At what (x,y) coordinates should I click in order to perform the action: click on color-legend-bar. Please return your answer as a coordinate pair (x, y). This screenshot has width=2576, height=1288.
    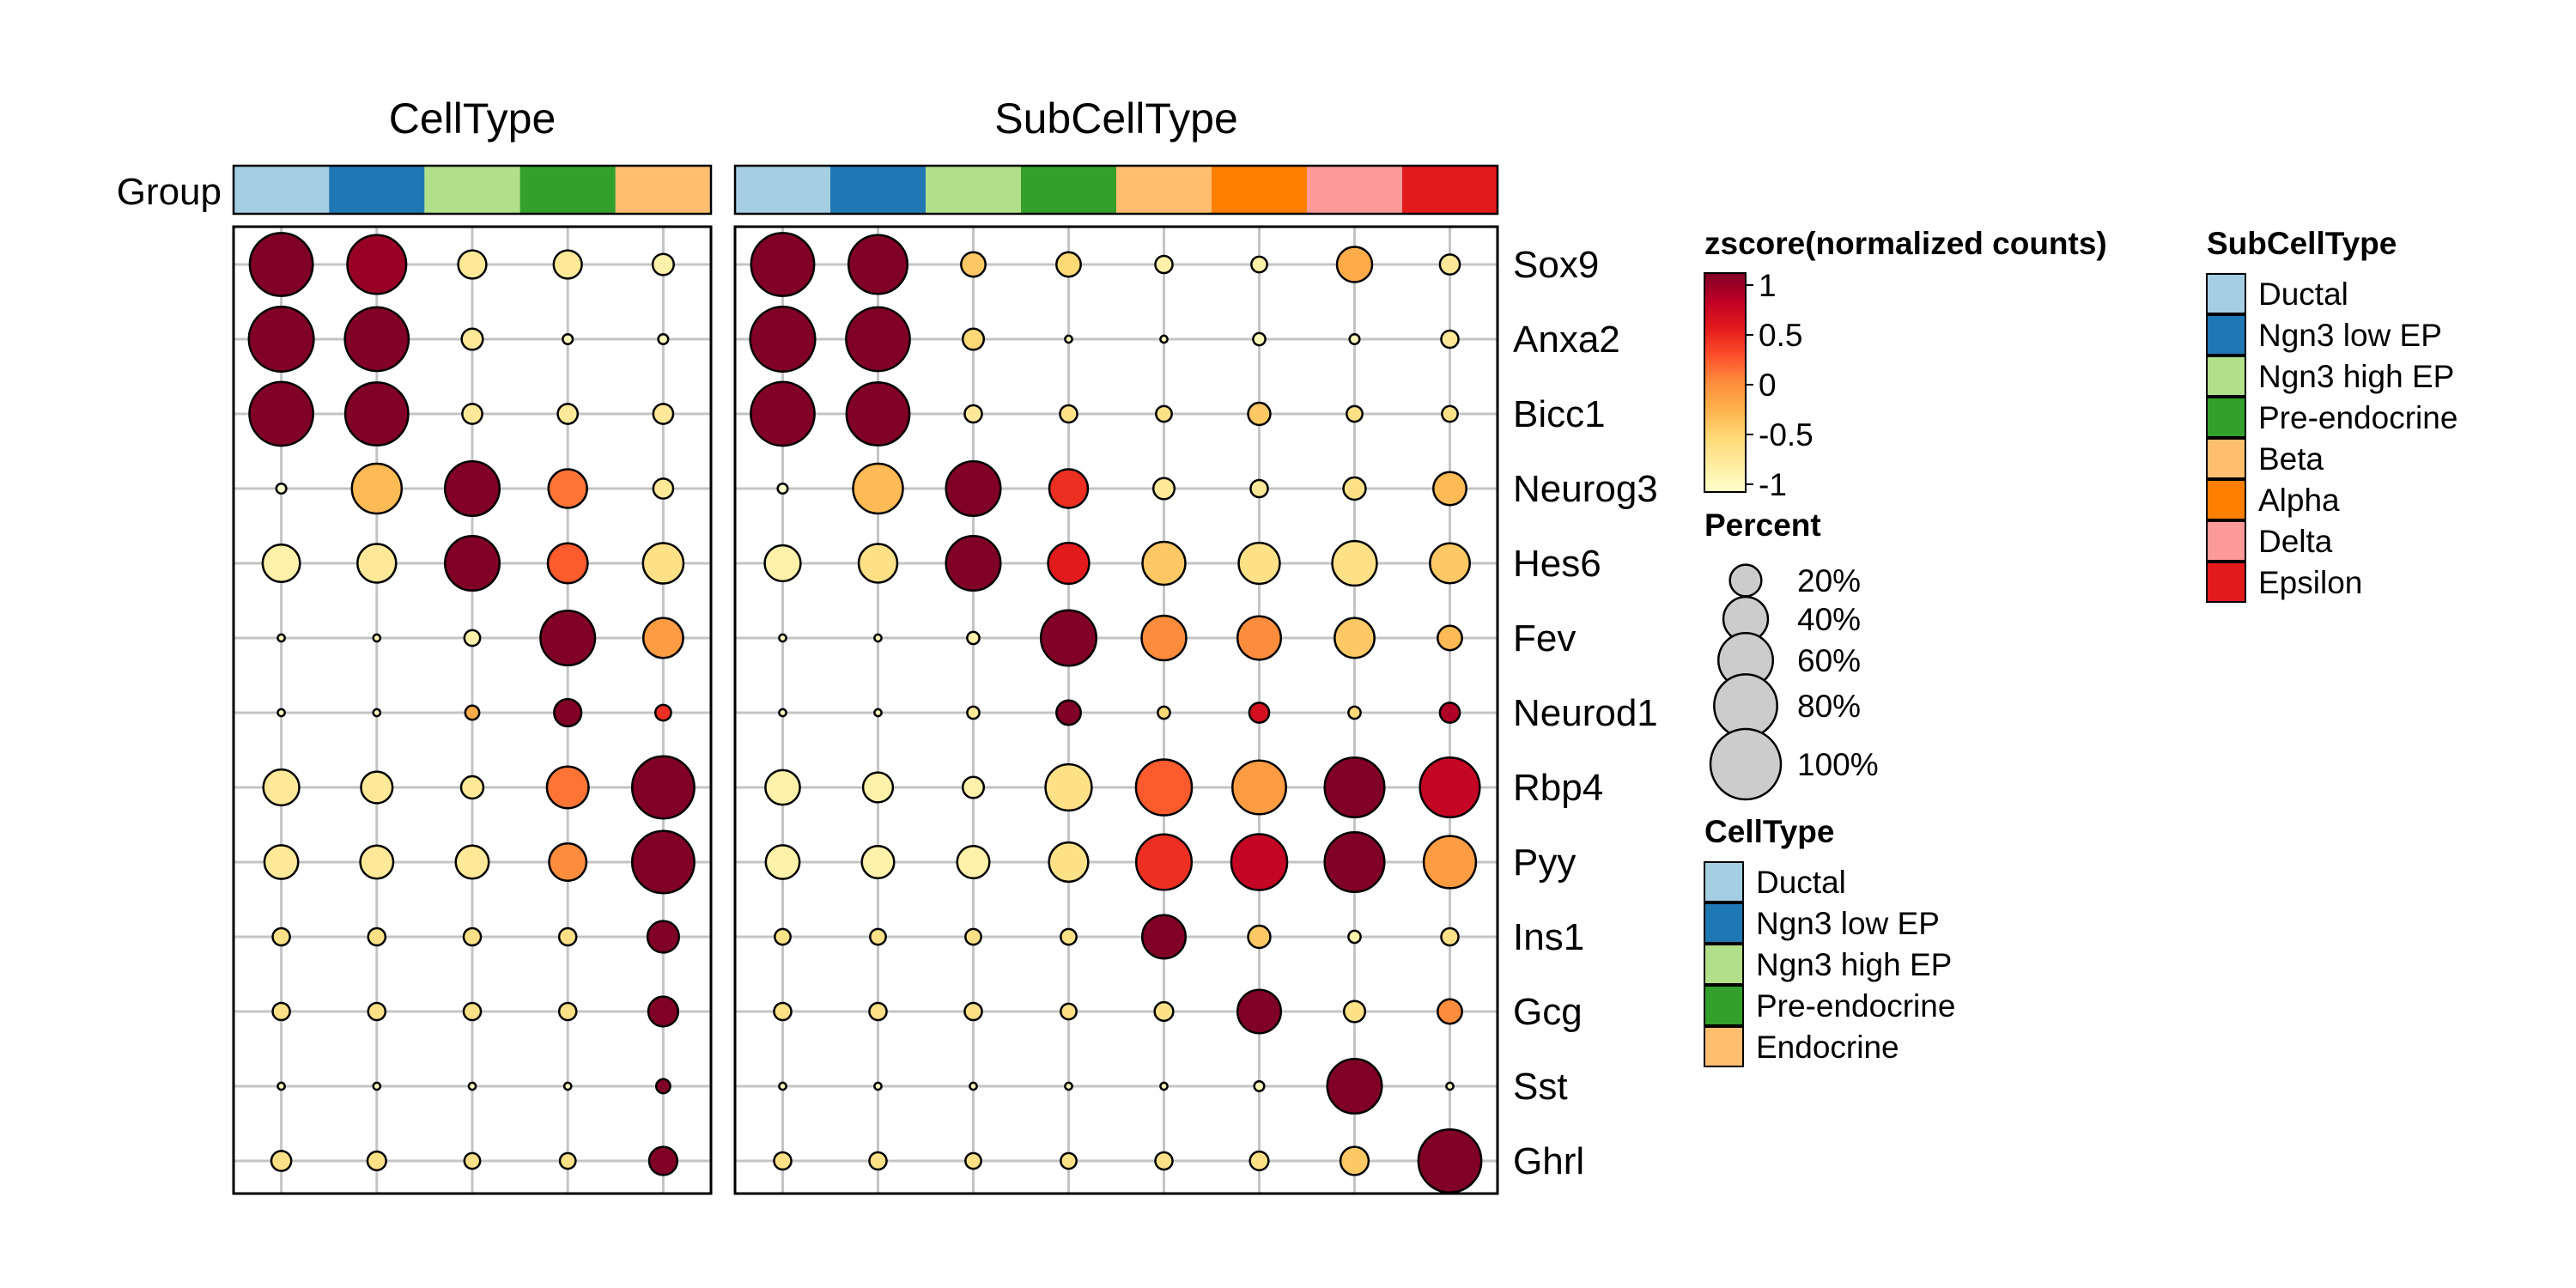
    Looking at the image, I should click on (1726, 382).